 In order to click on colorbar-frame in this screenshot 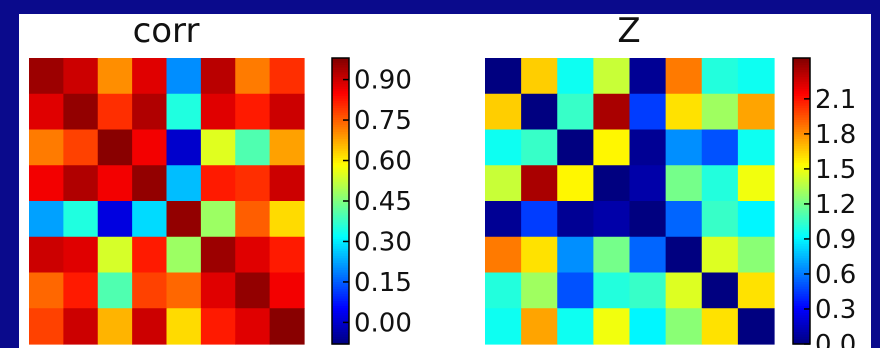, I will do `click(801, 201)`.